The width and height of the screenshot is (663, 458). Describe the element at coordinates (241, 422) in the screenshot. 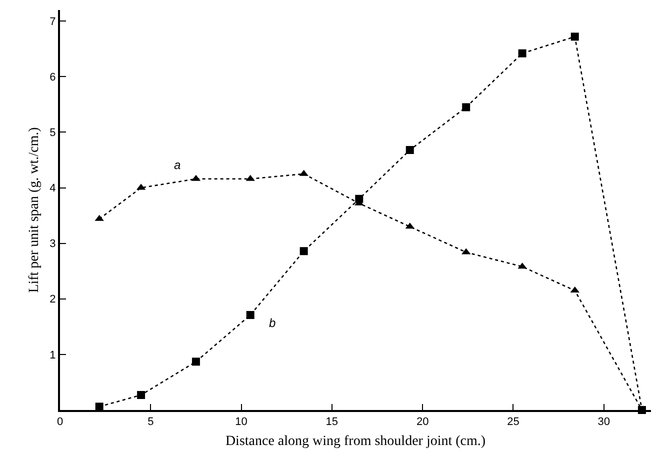

I see `x-tick-label: 10` at that location.